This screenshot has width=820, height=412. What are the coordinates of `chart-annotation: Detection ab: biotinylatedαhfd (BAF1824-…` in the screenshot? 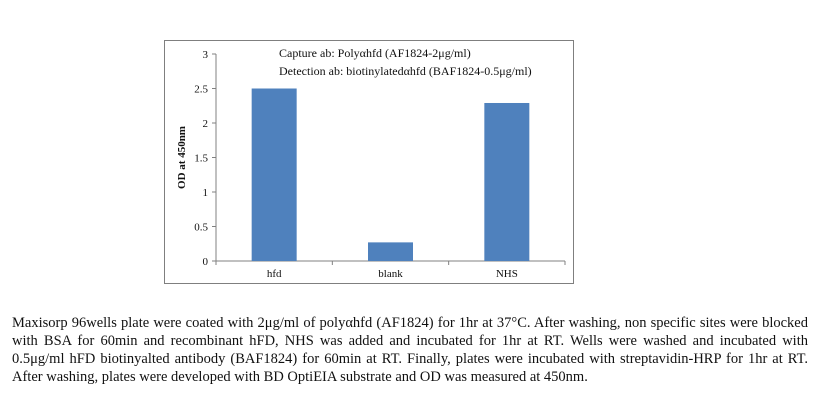 It's located at (405, 71).